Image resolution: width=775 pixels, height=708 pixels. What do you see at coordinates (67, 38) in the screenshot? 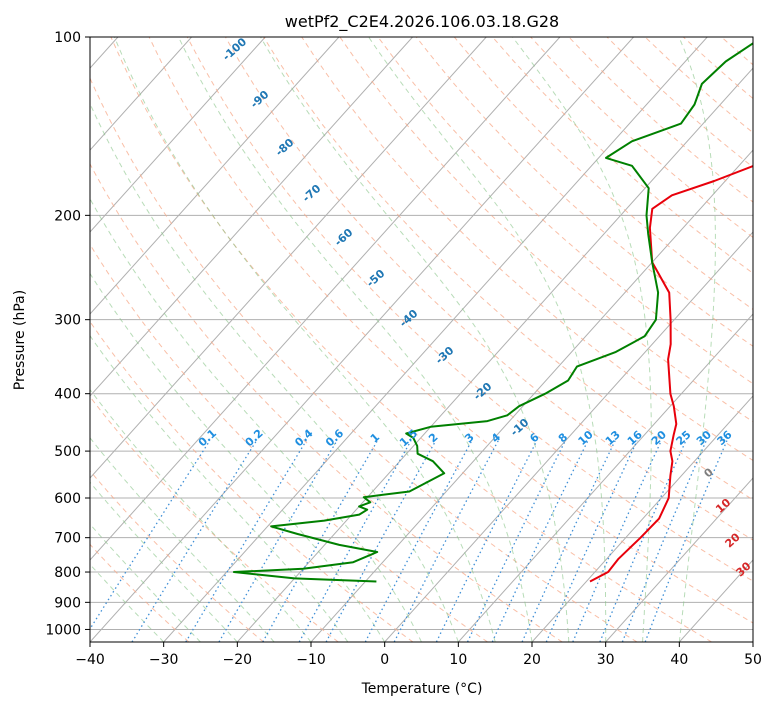
I see `y-tick-label: 100` at bounding box center [67, 38].